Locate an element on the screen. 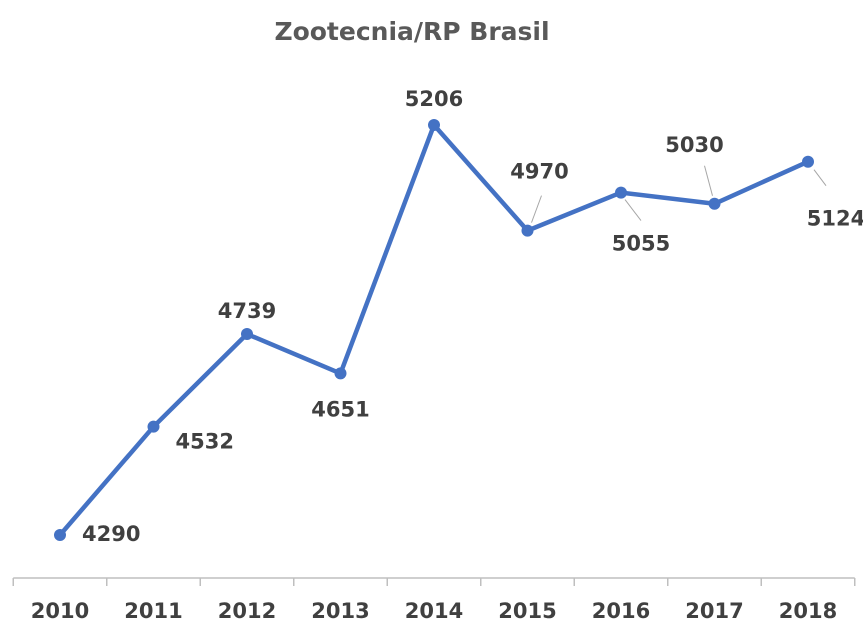 The image size is (863, 626). data-label: 4651 is located at coordinates (340, 409).